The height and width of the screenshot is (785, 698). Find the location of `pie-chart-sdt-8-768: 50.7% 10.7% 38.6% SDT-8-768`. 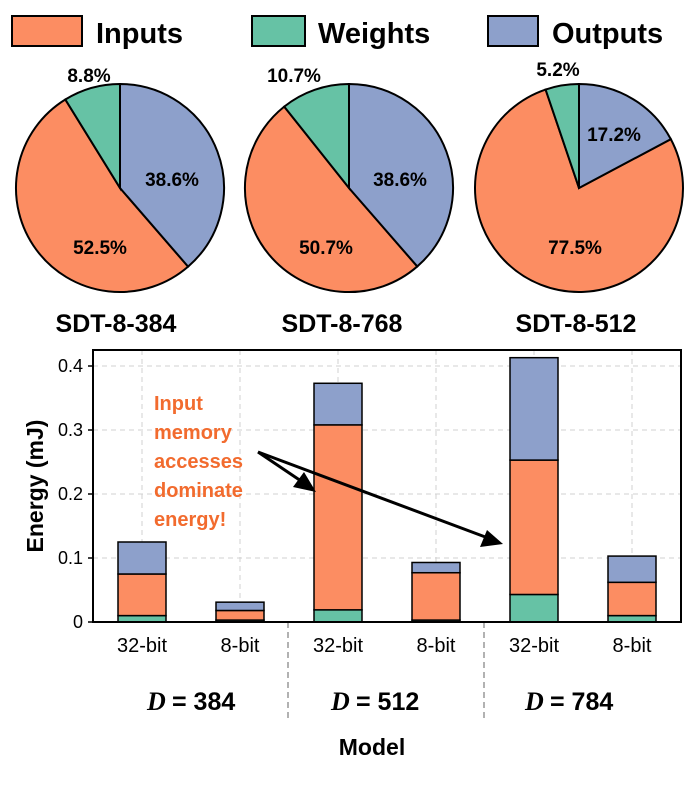

pie-chart-sdt-8-768: 50.7% 10.7% 38.6% SDT-8-768 is located at coordinates (348, 202).